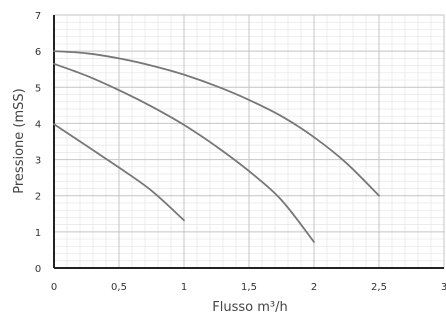 The image size is (446, 328). What do you see at coordinates (38, 124) in the screenshot?
I see `y-tick-label: 4` at bounding box center [38, 124].